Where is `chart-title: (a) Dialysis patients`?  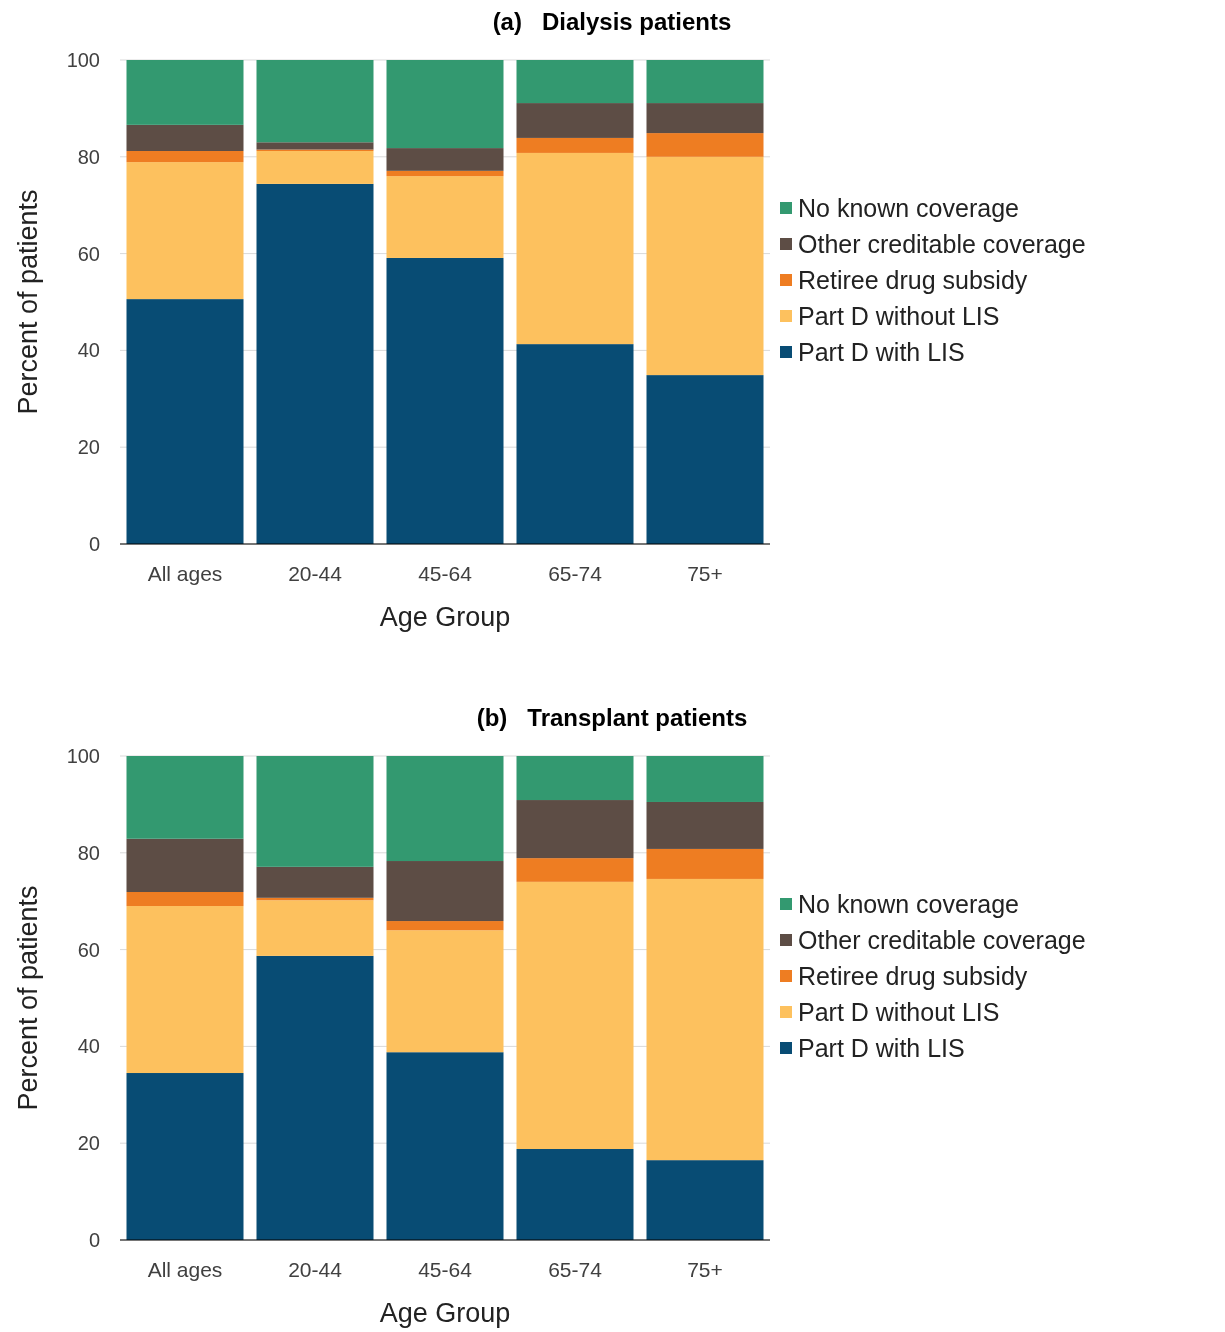
chart-title: (a) Dialysis patients is located at coordinates (612, 21).